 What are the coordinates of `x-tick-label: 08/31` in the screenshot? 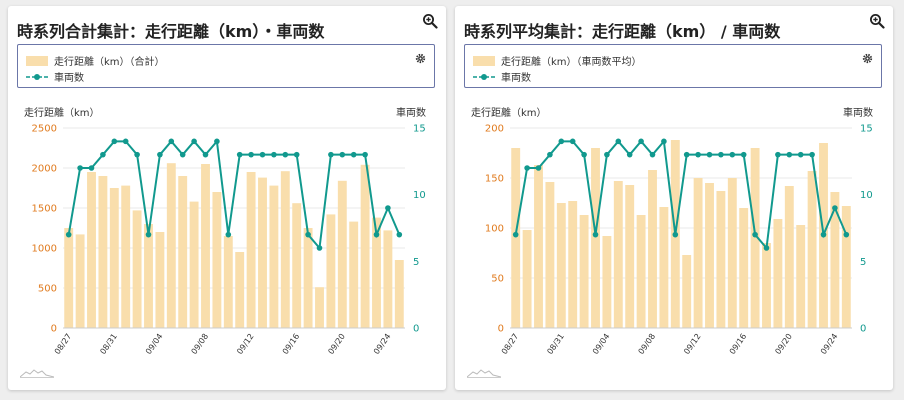 It's located at (108, 344).